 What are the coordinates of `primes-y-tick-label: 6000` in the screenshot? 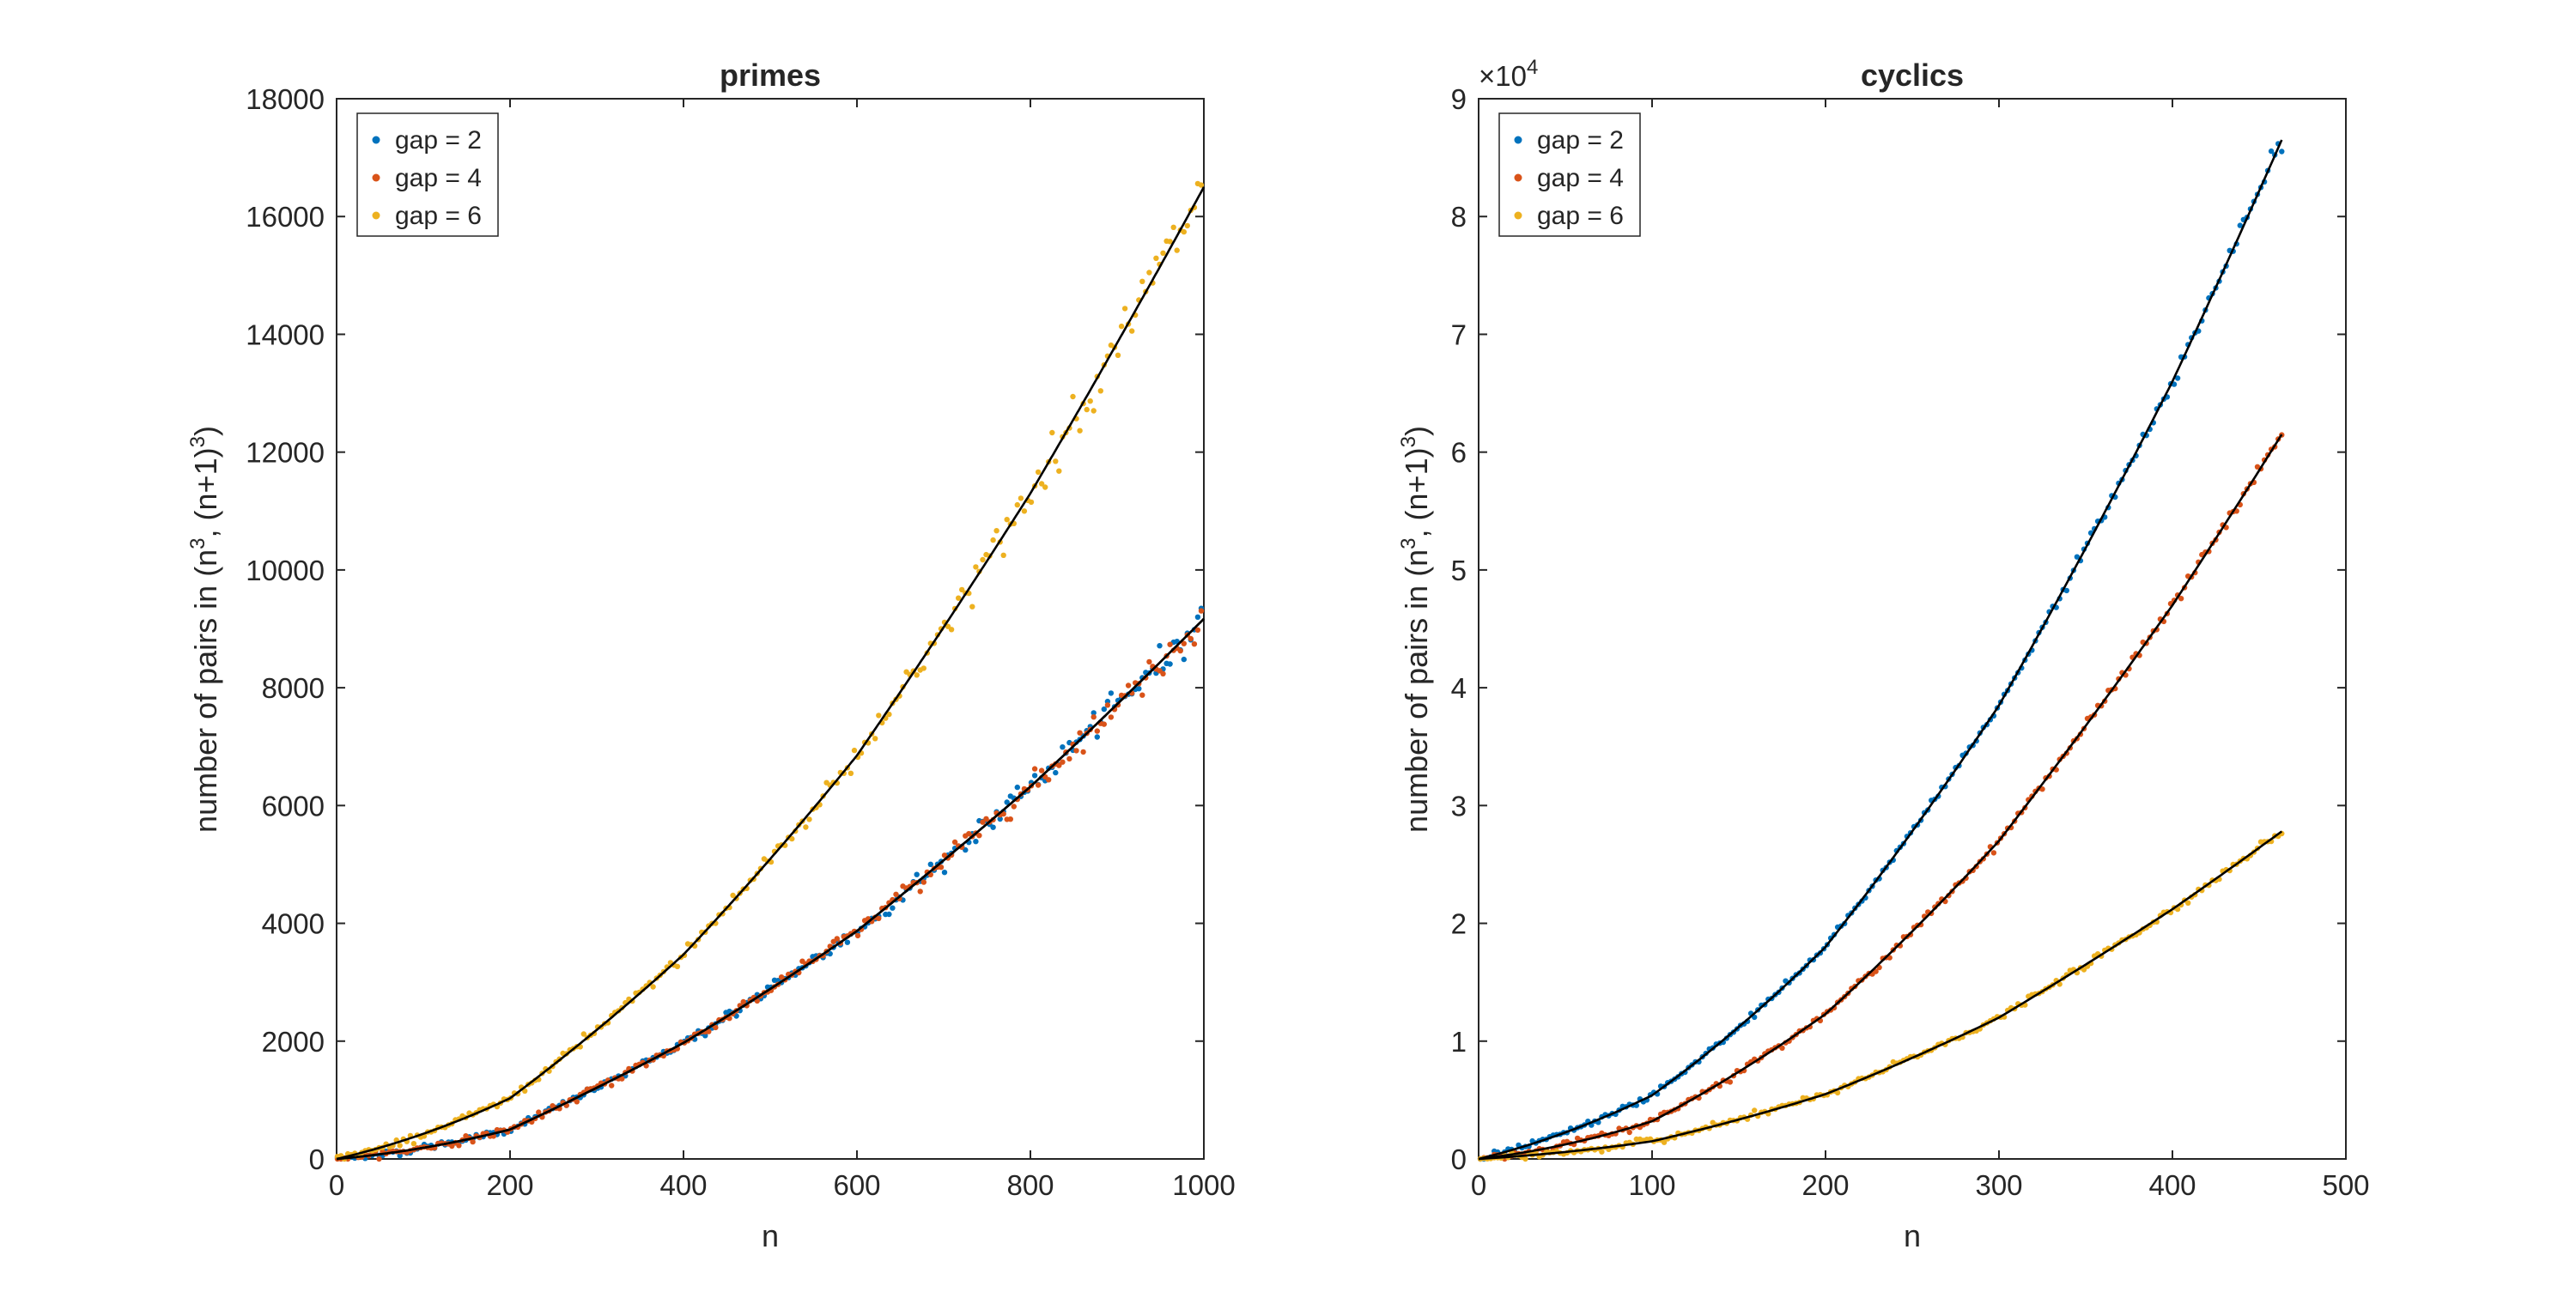 It's located at (293, 806).